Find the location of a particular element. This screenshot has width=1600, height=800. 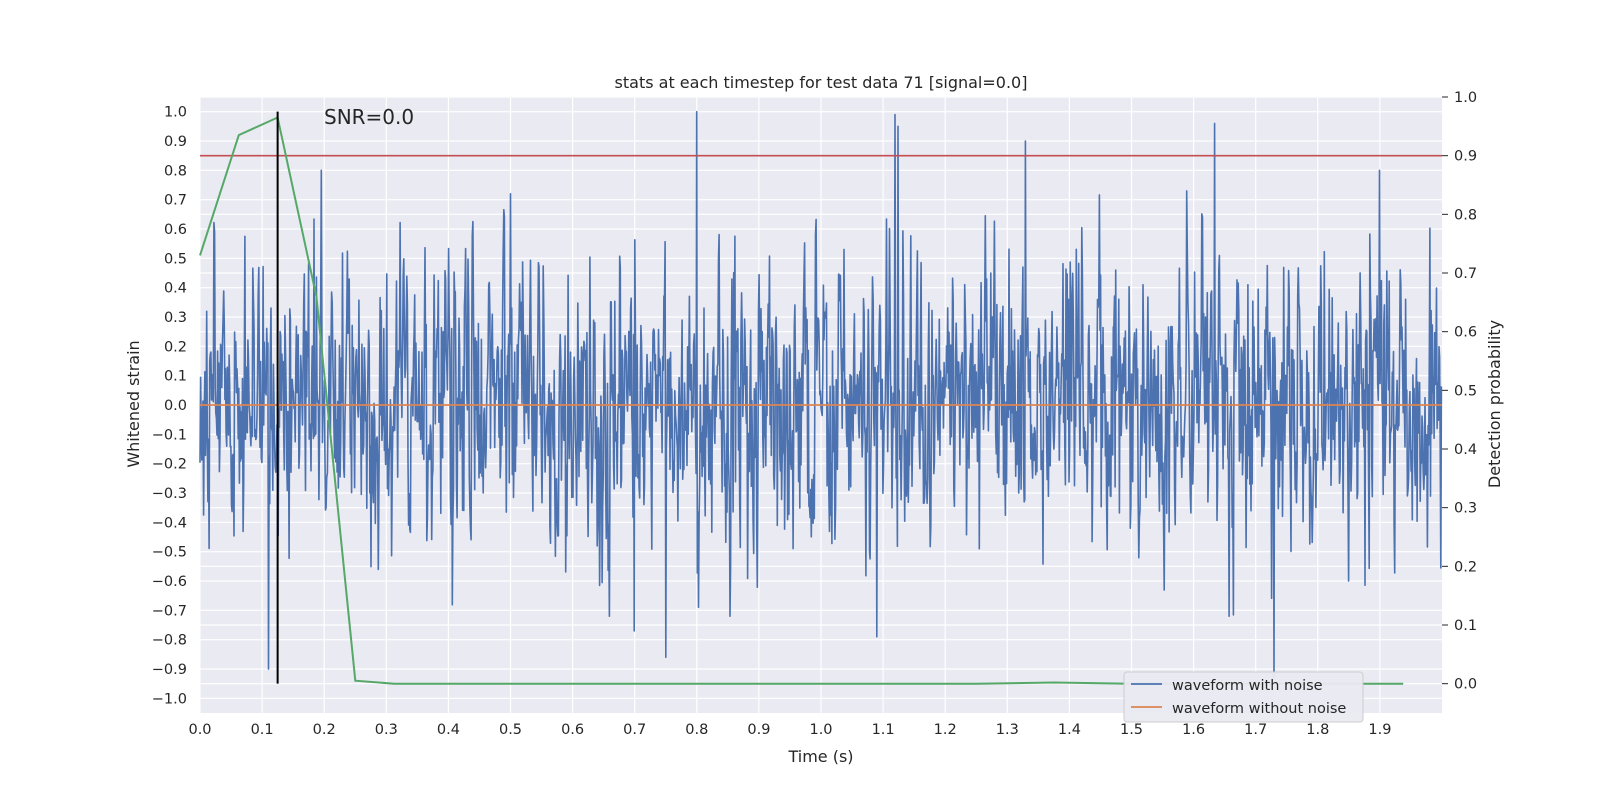

y2-tick-label: 0.6 is located at coordinates (1465, 333).